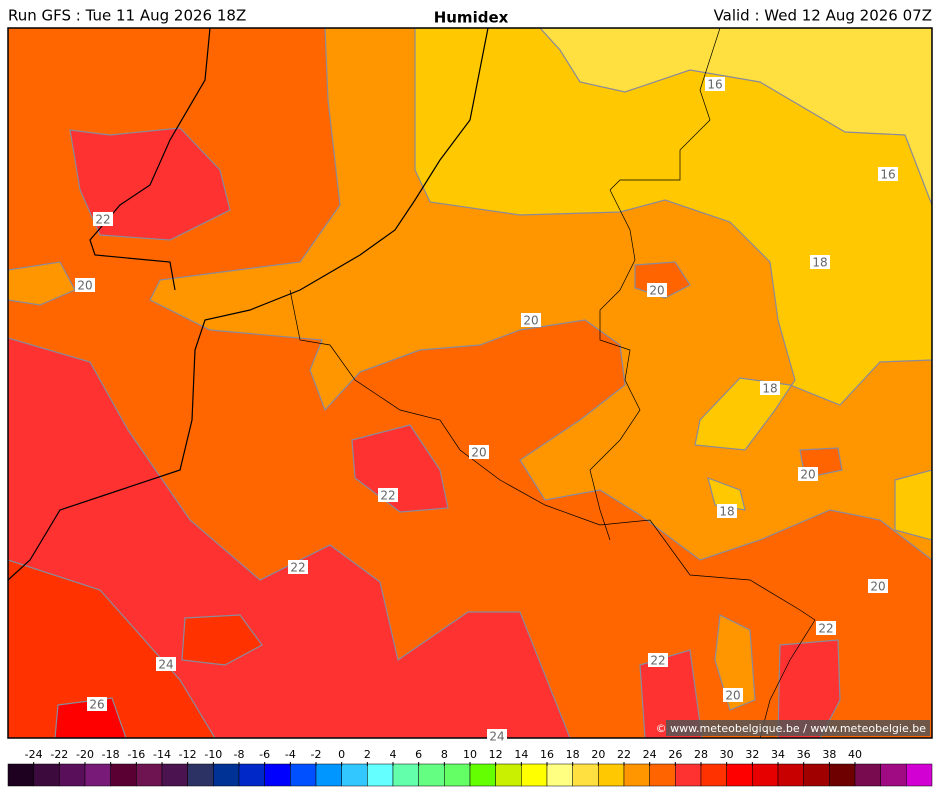 The image size is (940, 800). I want to click on colorbar-label: 40, so click(855, 754).